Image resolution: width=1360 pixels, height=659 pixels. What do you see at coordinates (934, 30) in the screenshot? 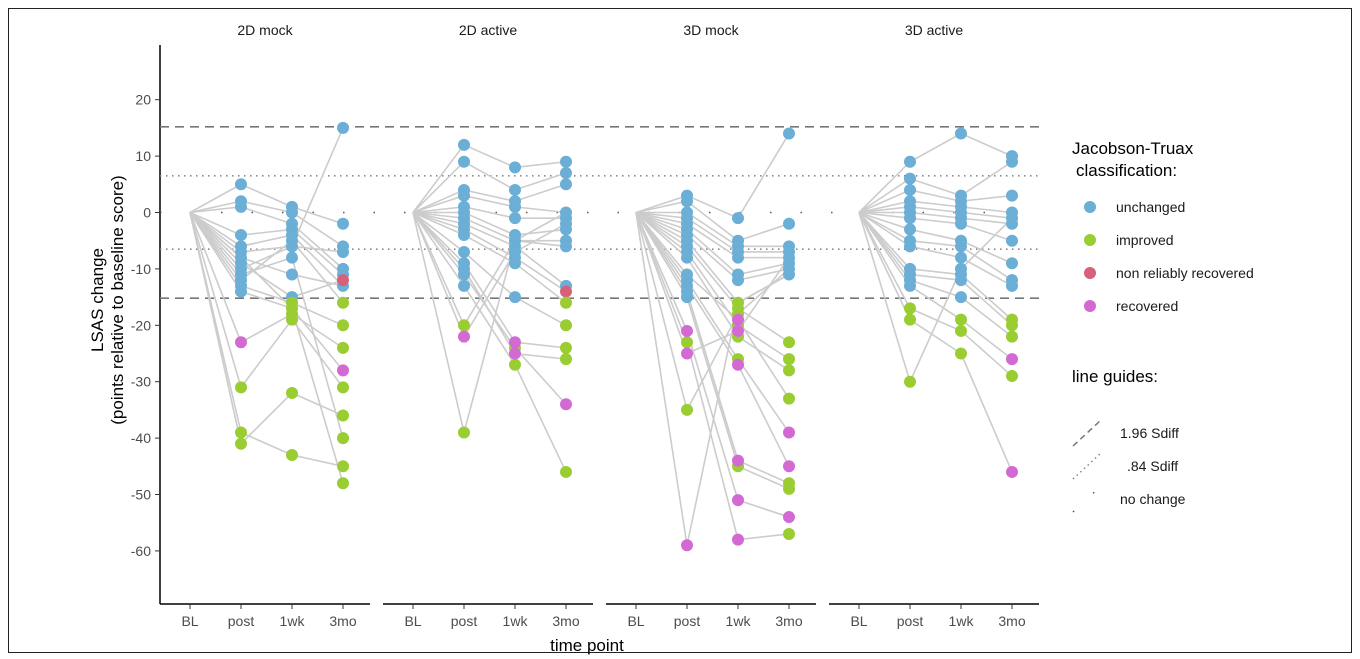
I see `panel-title: 3D active` at bounding box center [934, 30].